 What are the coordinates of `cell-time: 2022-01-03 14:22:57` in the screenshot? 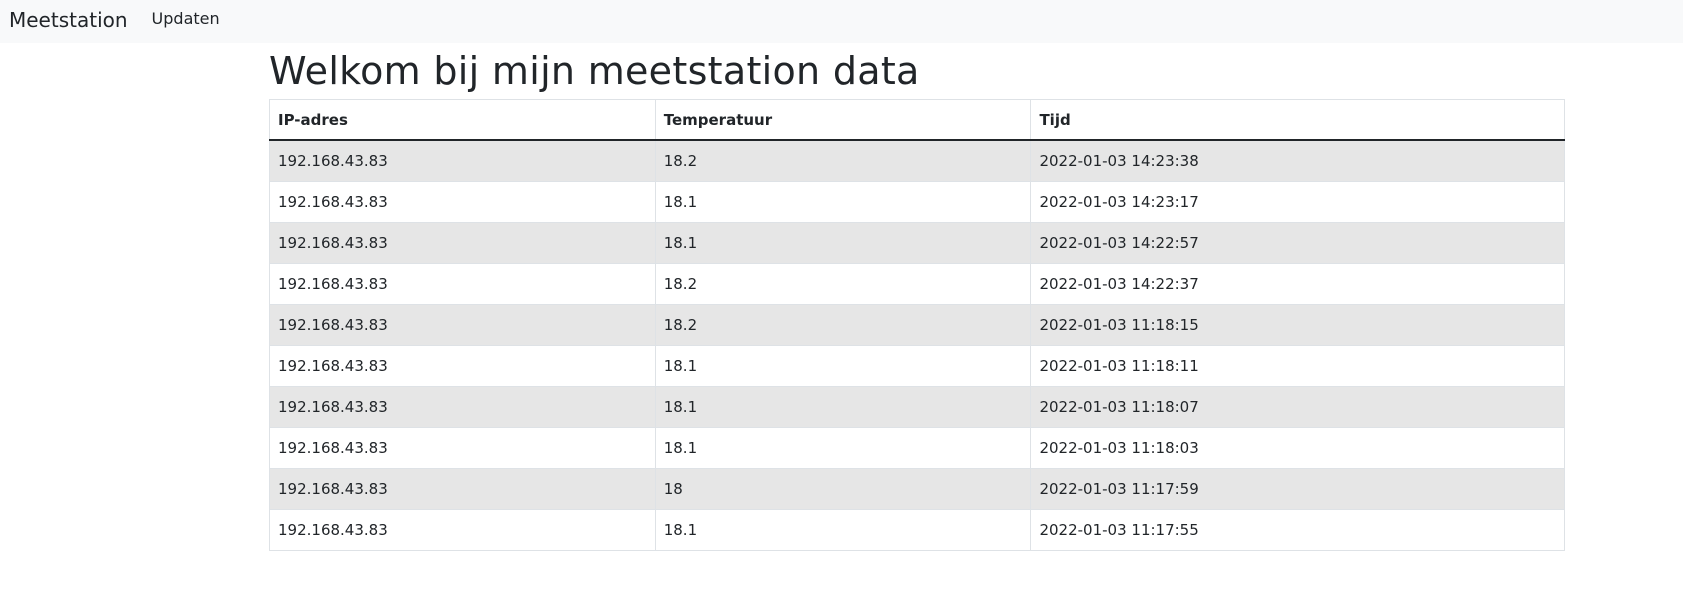 It's located at (1297, 243).